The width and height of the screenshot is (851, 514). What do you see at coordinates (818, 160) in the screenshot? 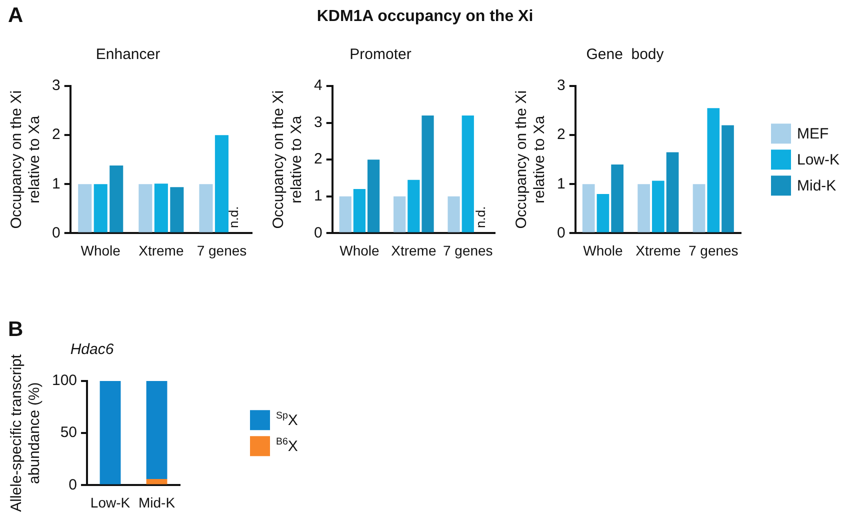
I see `legend-label: Low-K` at bounding box center [818, 160].